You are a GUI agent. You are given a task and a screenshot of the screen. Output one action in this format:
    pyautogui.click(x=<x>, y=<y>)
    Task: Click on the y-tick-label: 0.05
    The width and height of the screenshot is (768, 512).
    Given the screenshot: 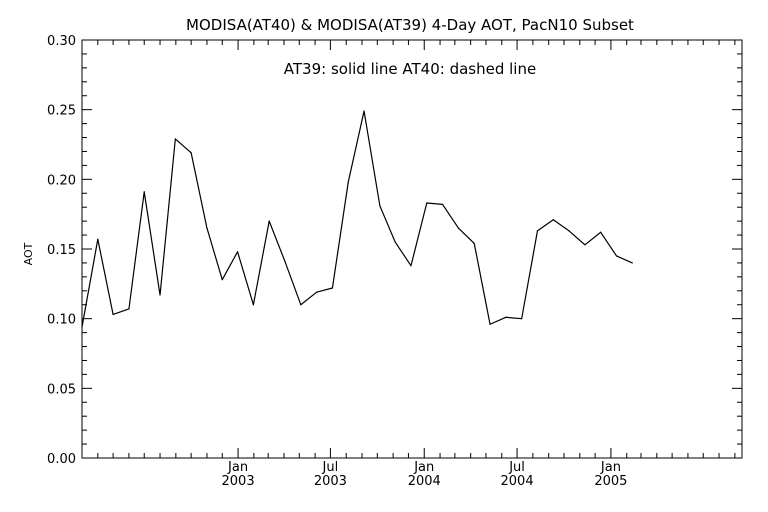 What is the action you would take?
    pyautogui.click(x=61, y=389)
    